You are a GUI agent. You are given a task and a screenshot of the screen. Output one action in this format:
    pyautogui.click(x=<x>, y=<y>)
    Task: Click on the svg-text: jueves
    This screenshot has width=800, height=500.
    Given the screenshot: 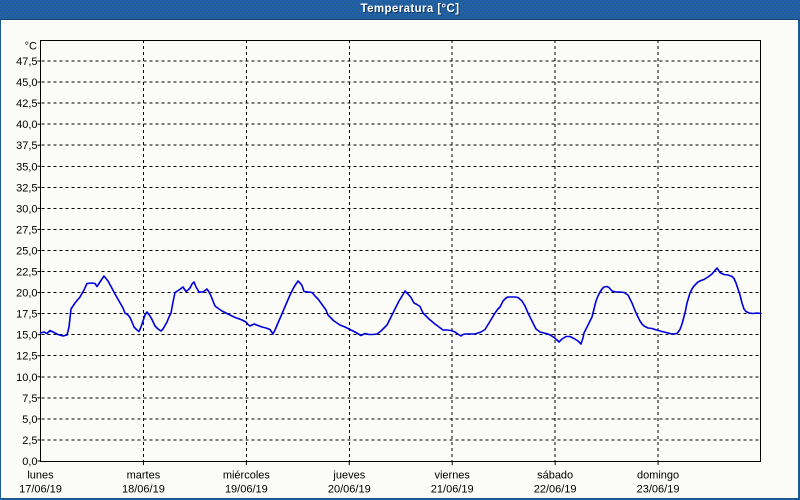 What is the action you would take?
    pyautogui.click(x=348, y=476)
    